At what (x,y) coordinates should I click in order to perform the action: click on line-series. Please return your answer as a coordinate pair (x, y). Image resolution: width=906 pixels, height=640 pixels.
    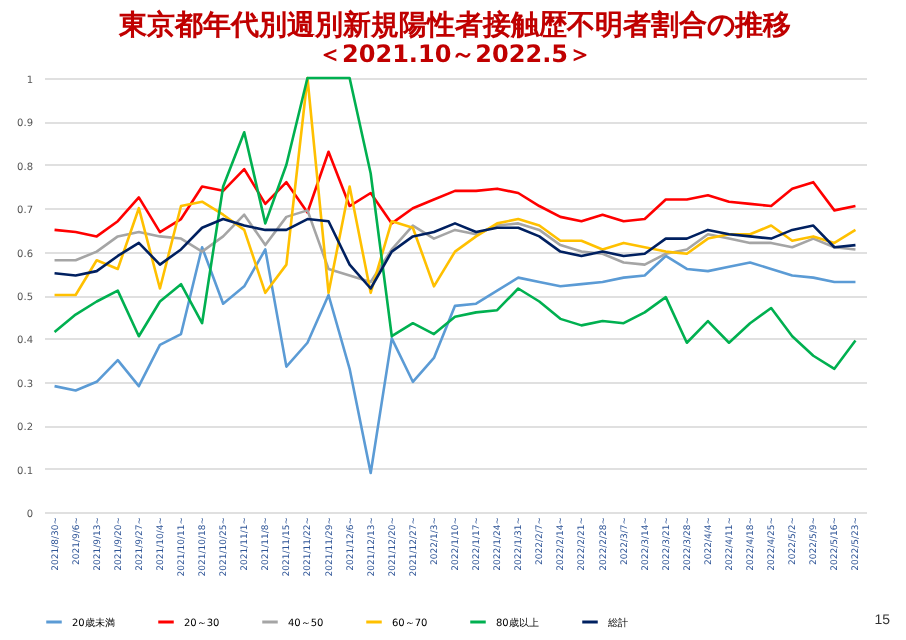
    Looking at the image, I should click on (455, 194).